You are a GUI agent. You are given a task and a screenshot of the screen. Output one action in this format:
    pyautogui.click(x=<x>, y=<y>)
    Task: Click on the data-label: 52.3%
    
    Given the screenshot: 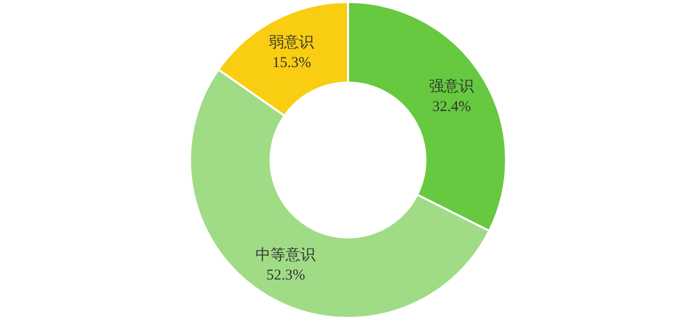 What is the action you would take?
    pyautogui.click(x=286, y=276)
    